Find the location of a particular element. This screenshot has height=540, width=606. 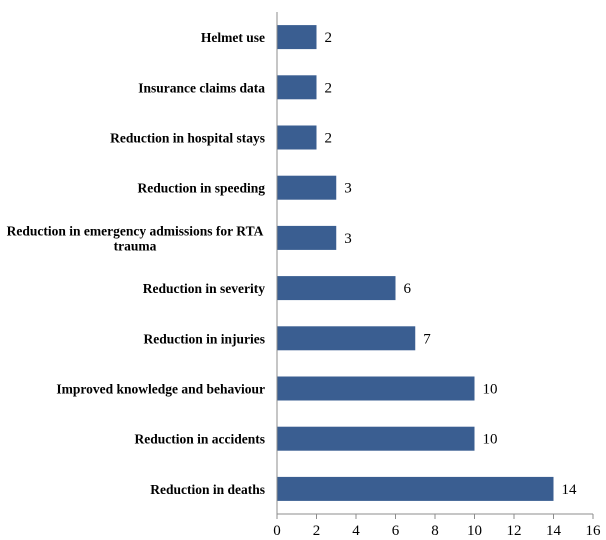

value-label-5: 6 is located at coordinates (408, 289).